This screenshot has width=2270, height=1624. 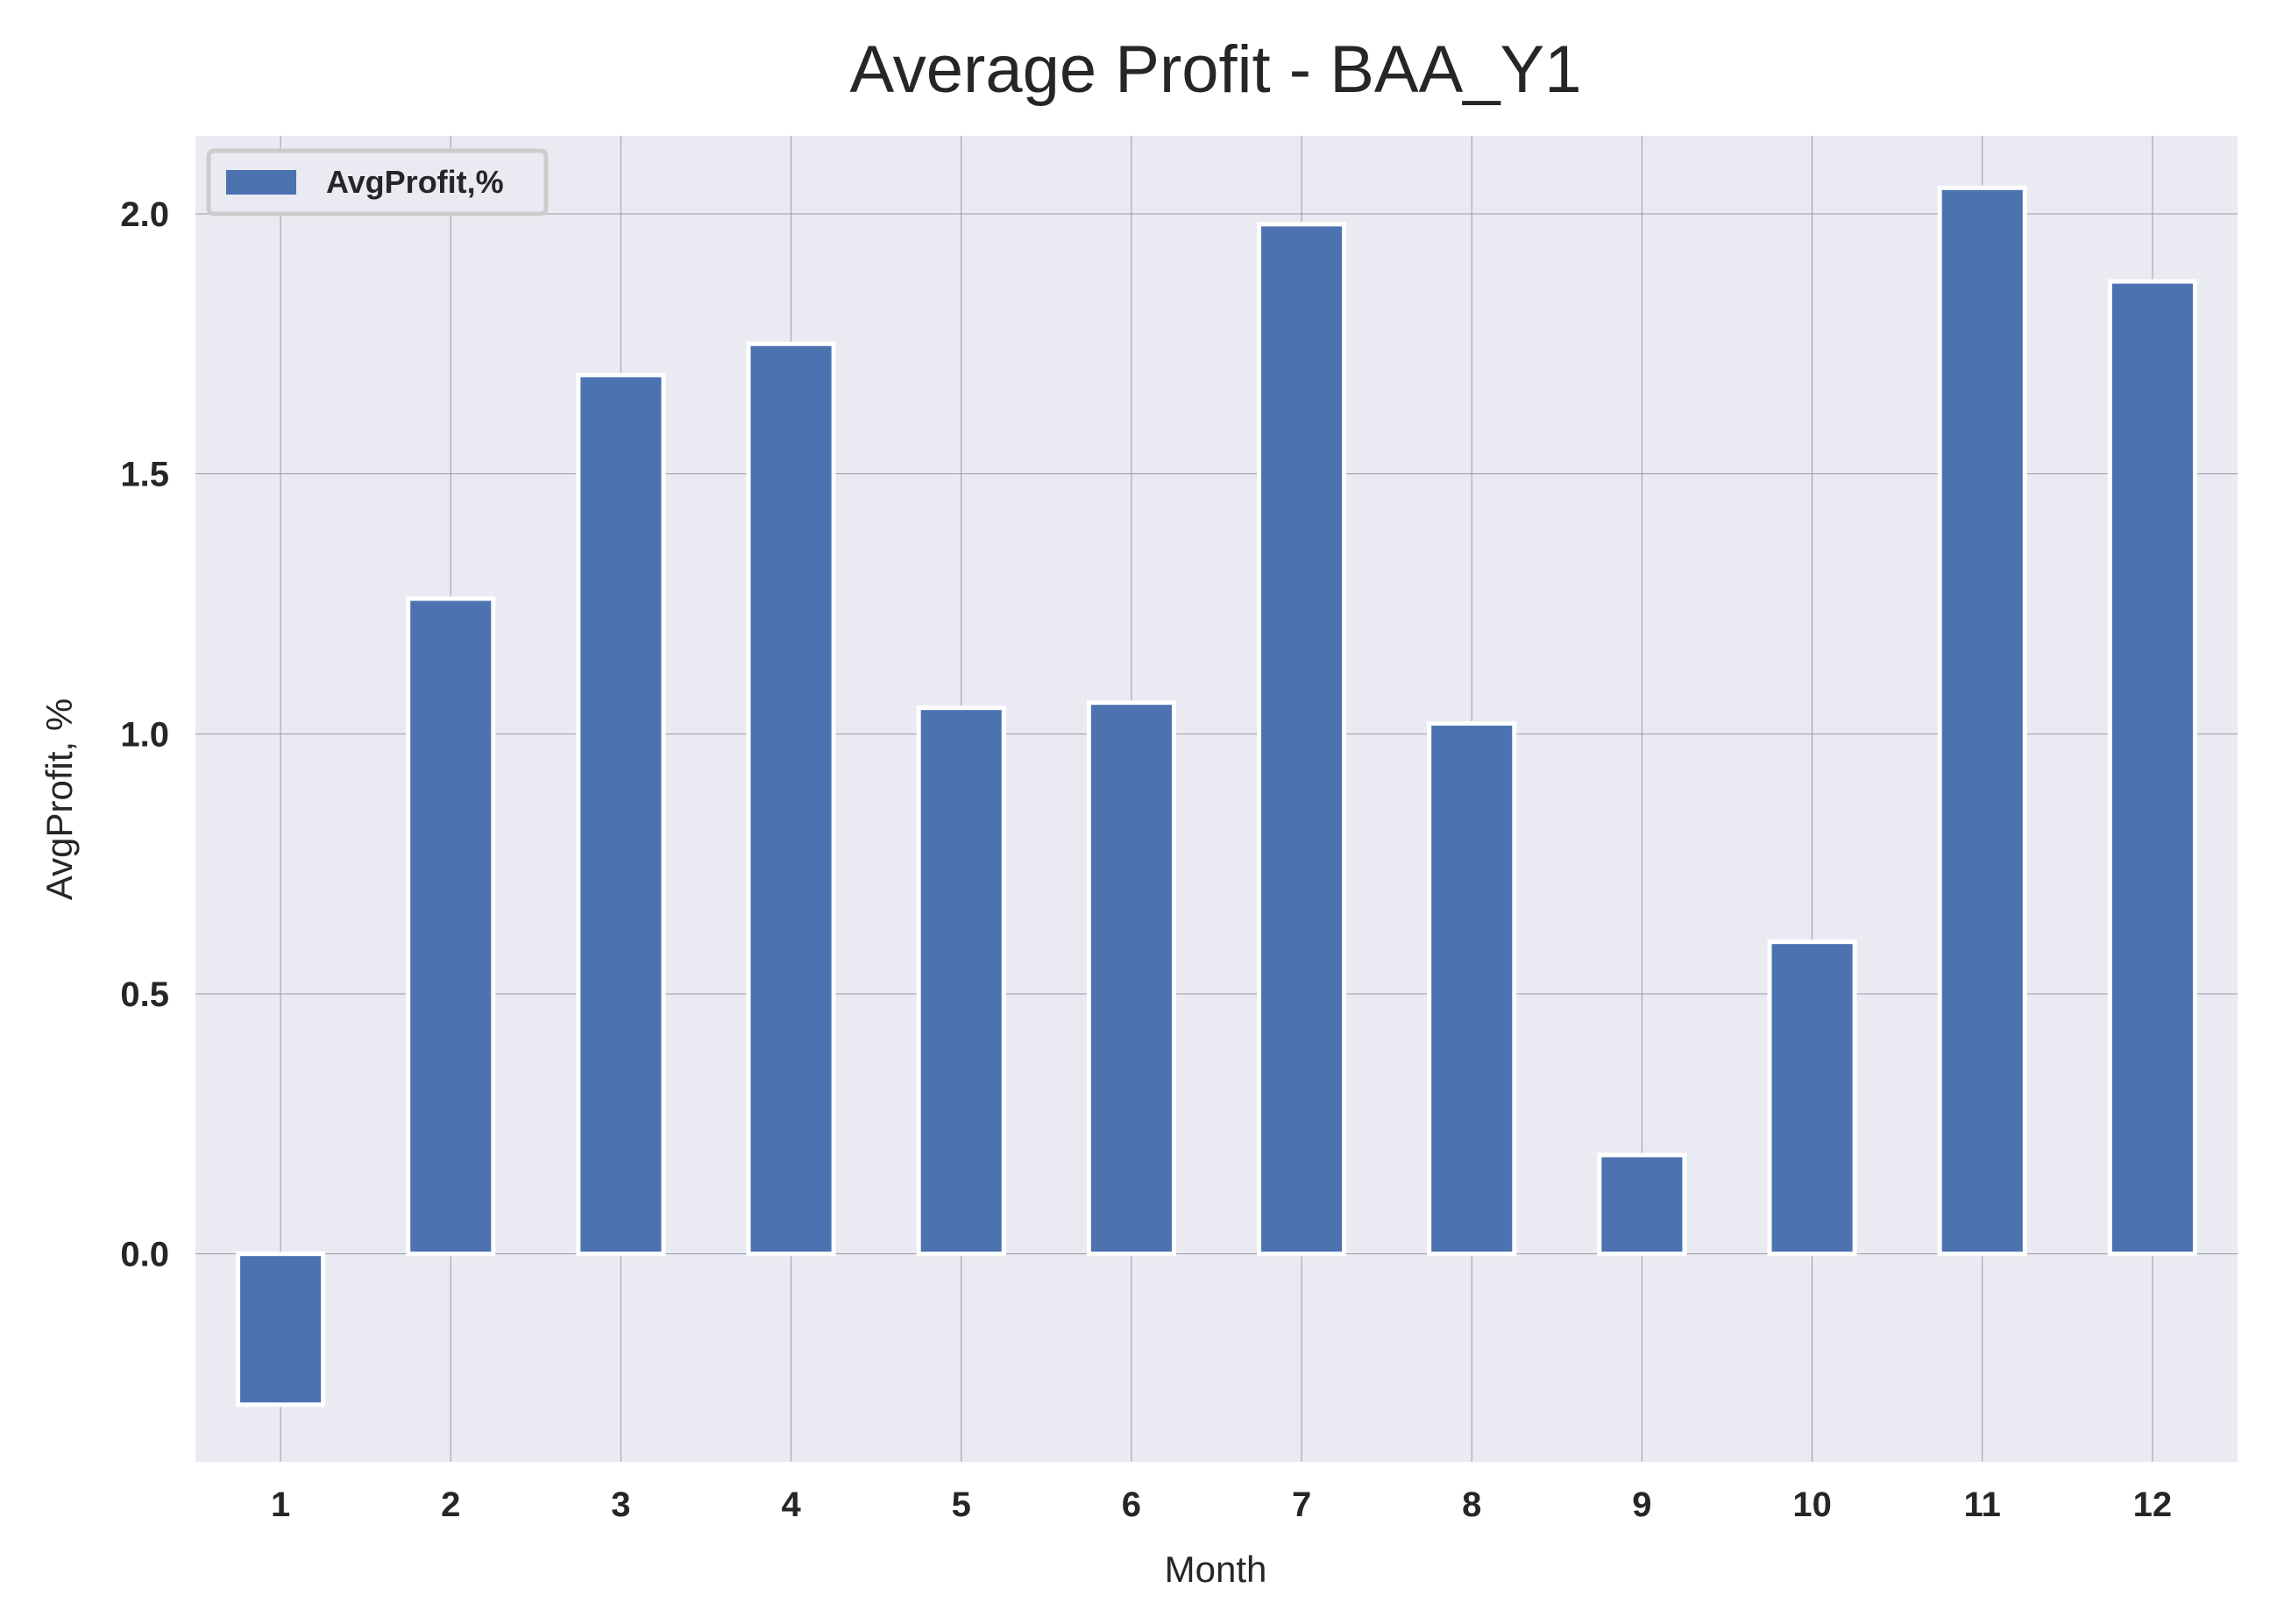 I want to click on x-tick-label: 9, so click(x=1641, y=1505).